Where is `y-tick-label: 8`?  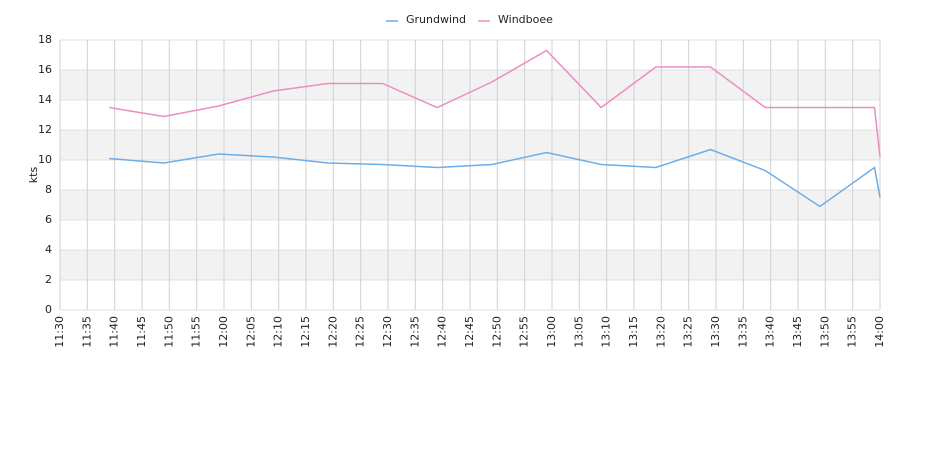 y-tick-label: 8 is located at coordinates (48, 189).